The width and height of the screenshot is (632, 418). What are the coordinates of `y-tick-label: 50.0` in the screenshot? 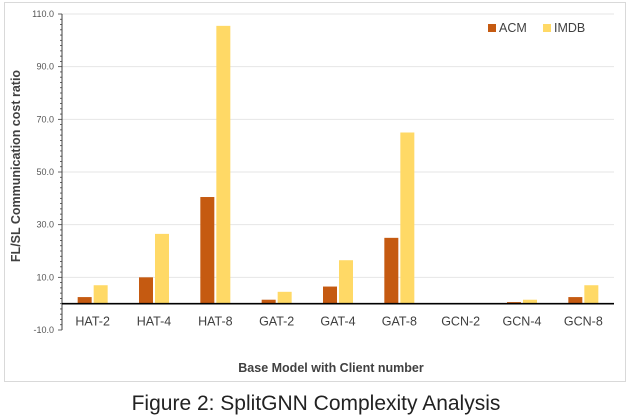 It's located at (45, 172).